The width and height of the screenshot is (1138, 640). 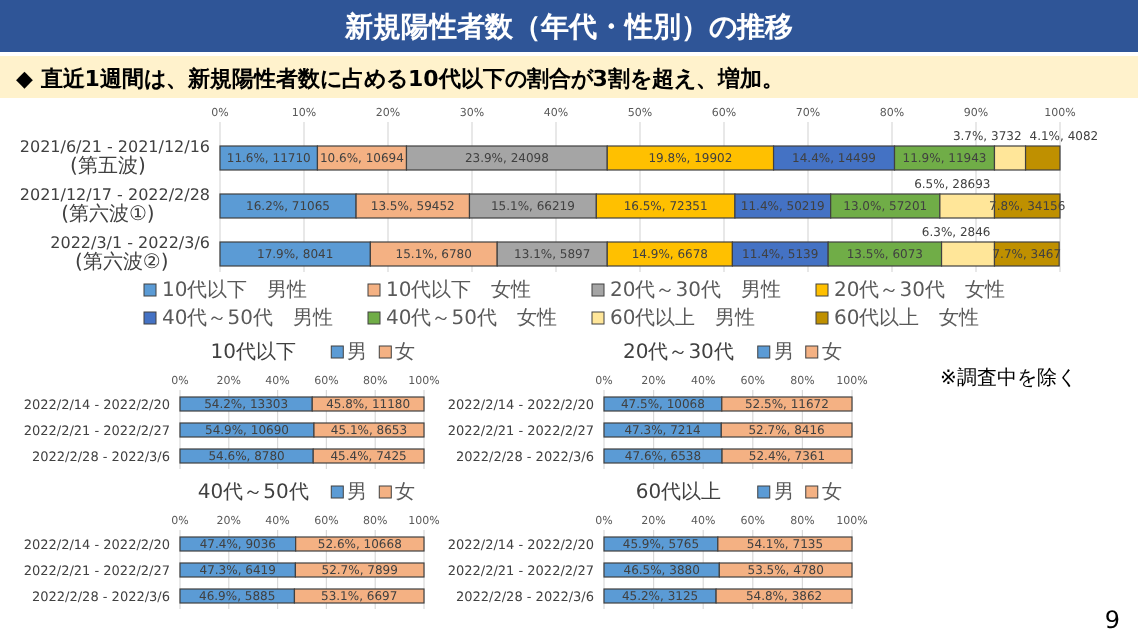 I want to click on legend-label: 10代以下 女性, so click(x=459, y=290).